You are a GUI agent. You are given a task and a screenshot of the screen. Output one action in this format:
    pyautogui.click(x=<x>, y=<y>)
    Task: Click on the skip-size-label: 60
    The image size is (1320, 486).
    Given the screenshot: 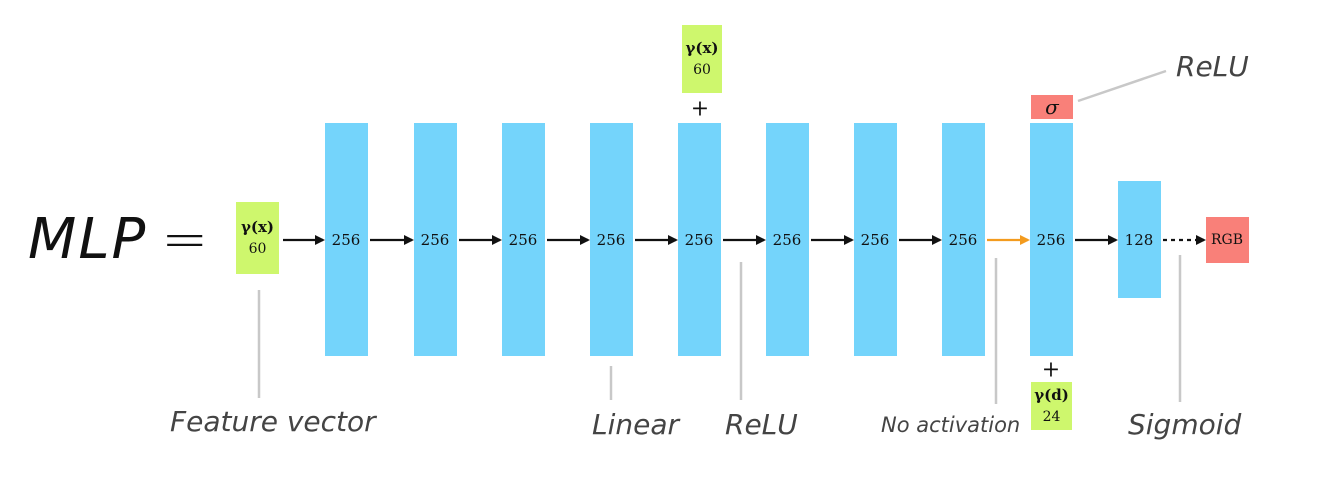 What is the action you would take?
    pyautogui.click(x=702, y=70)
    